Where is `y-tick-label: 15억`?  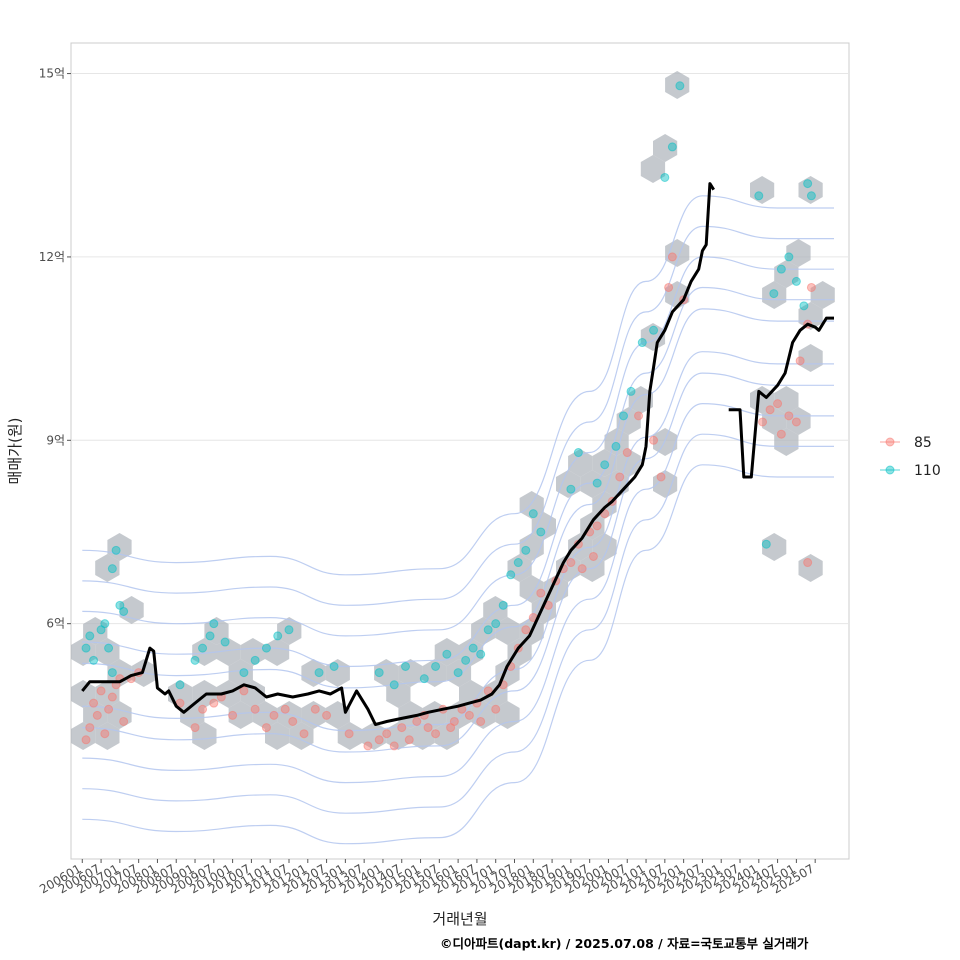
y-tick-label: 15억 is located at coordinates (52, 74).